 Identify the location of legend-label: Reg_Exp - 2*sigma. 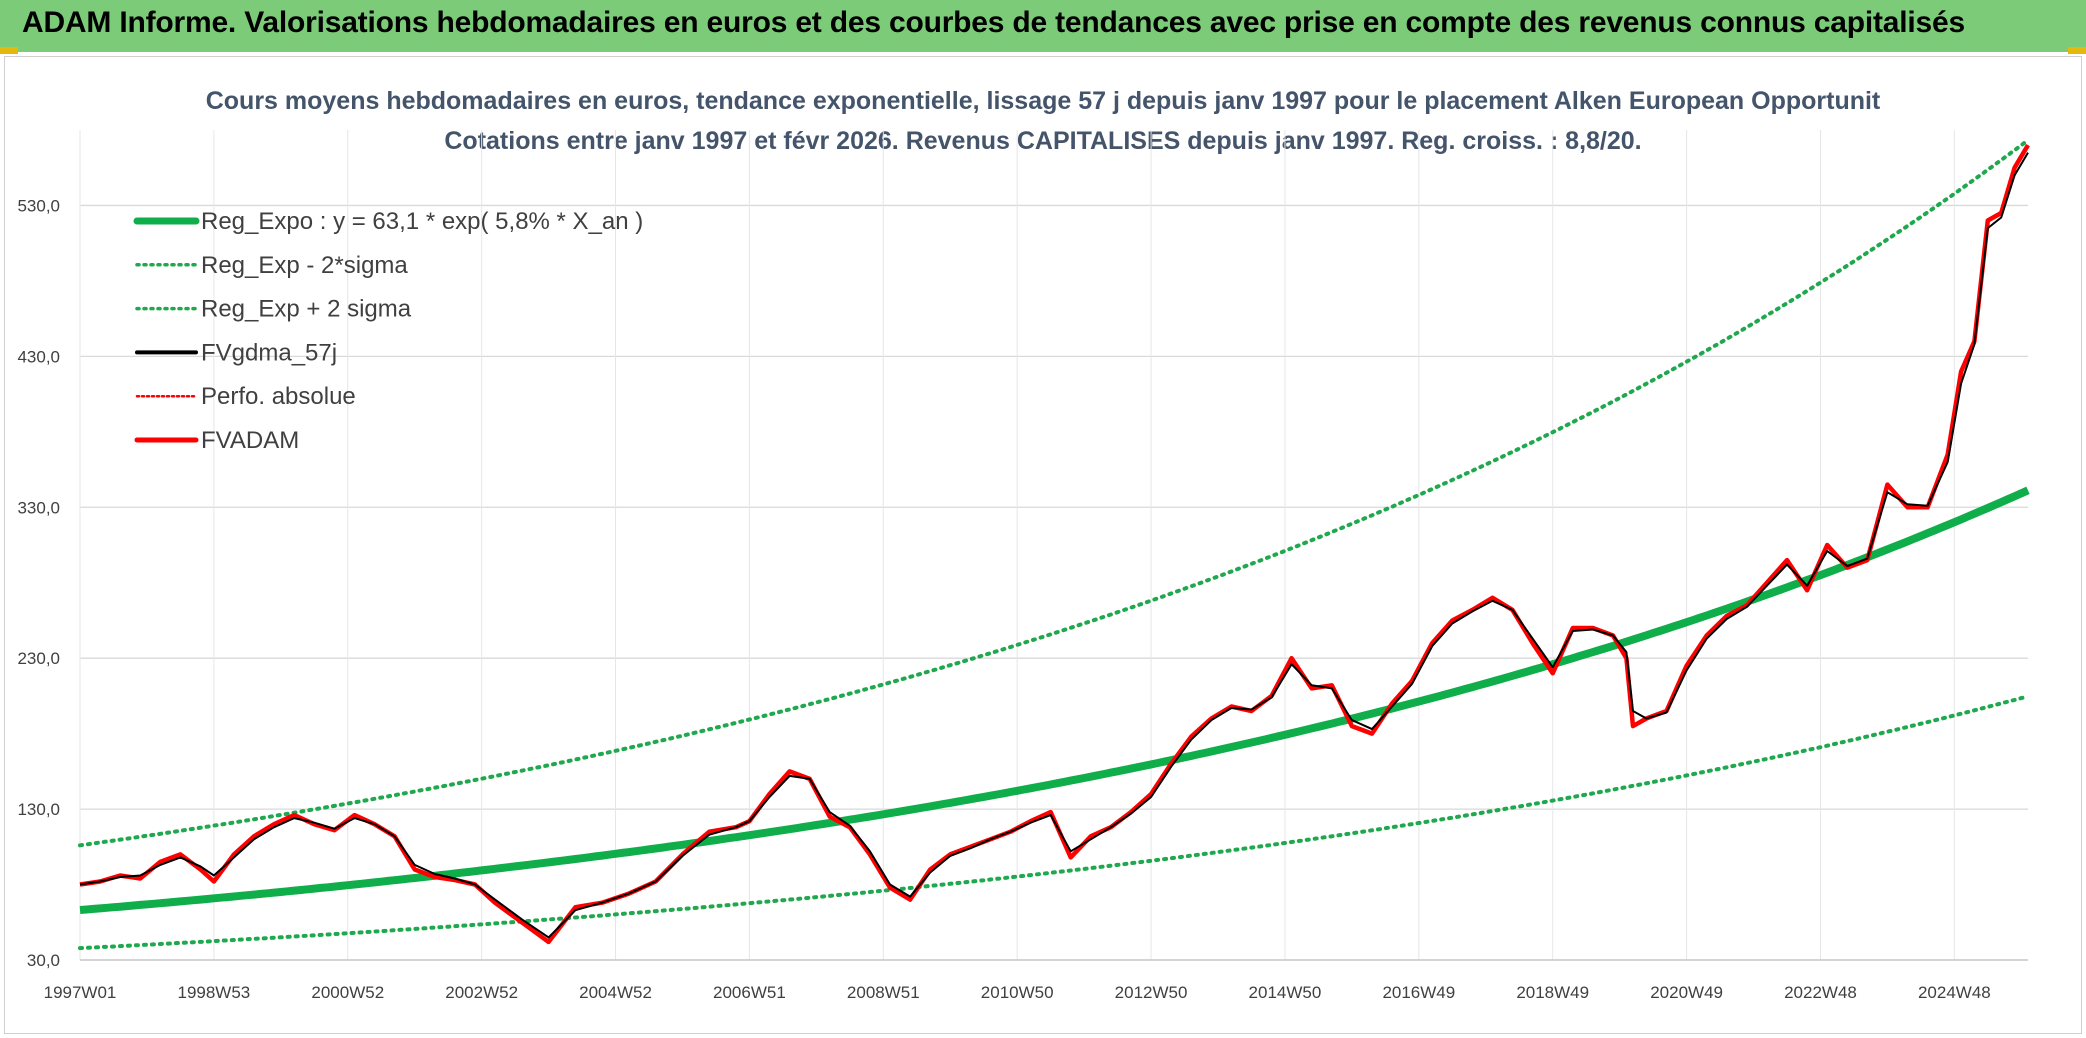
(304, 265).